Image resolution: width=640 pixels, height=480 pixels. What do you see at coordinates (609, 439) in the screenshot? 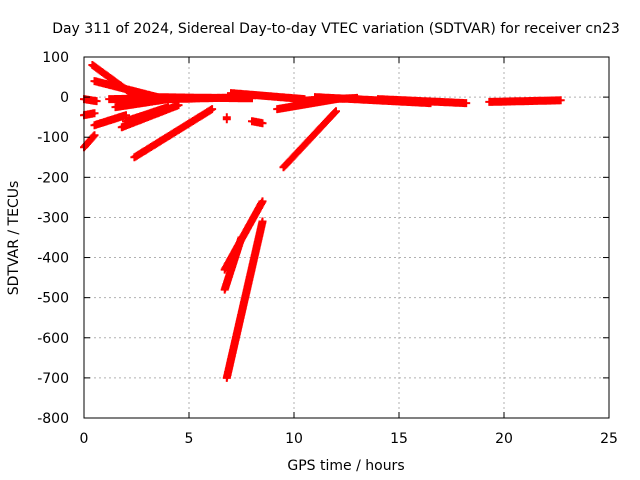
I see `x-tick-label: 25` at bounding box center [609, 439].